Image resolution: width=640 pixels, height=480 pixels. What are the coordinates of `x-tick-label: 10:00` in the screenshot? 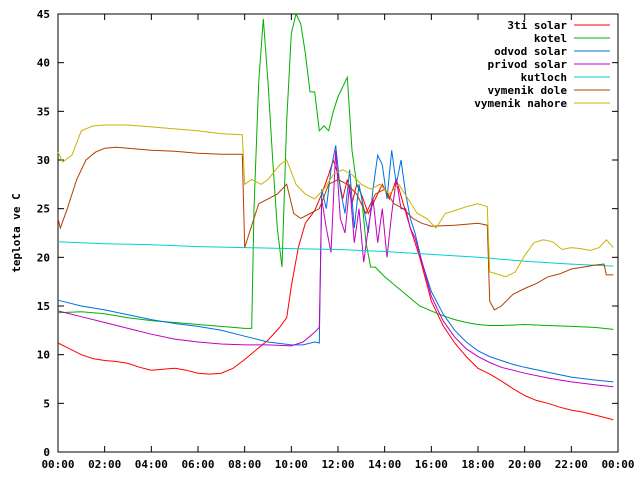 It's located at (291, 464).